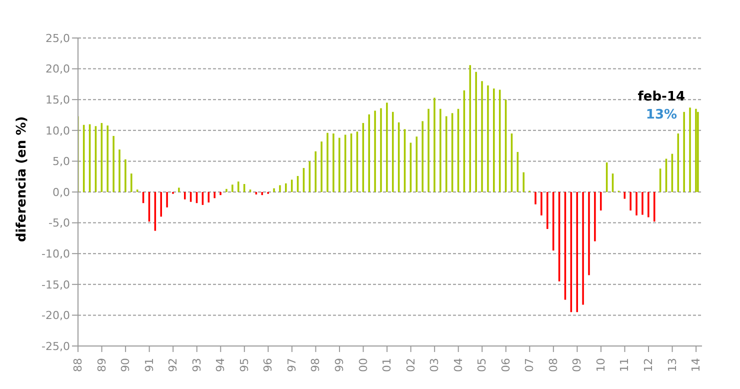 The width and height of the screenshot is (740, 389). What do you see at coordinates (696, 365) in the screenshot?
I see `x-tick-label: 14` at bounding box center [696, 365].